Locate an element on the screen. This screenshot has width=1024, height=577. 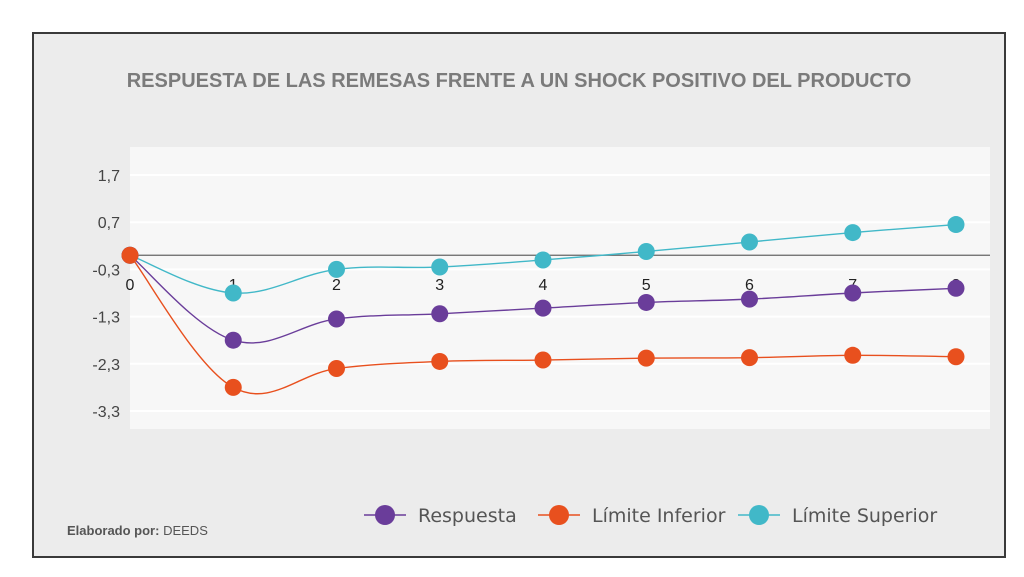
y-tick-label: -1,3 is located at coordinates (106, 318).